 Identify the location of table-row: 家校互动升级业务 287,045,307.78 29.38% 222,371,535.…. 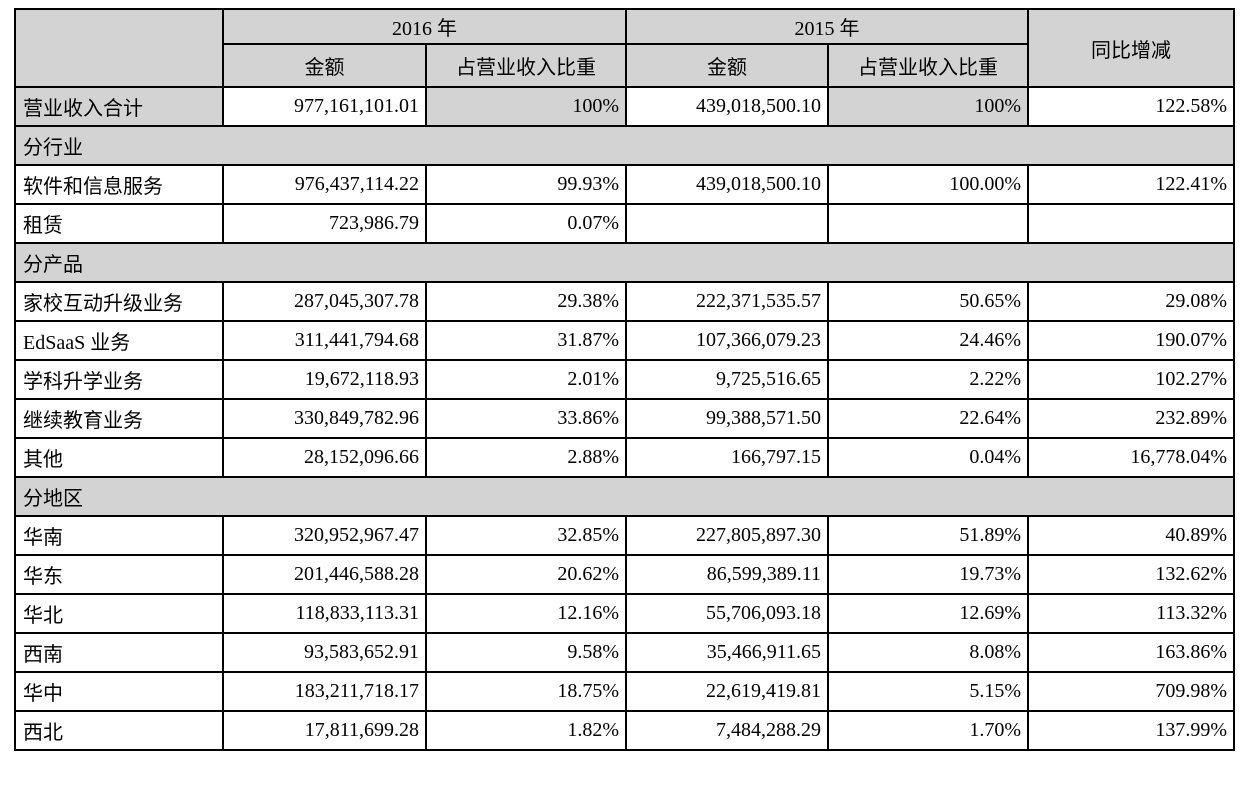
(624, 301).